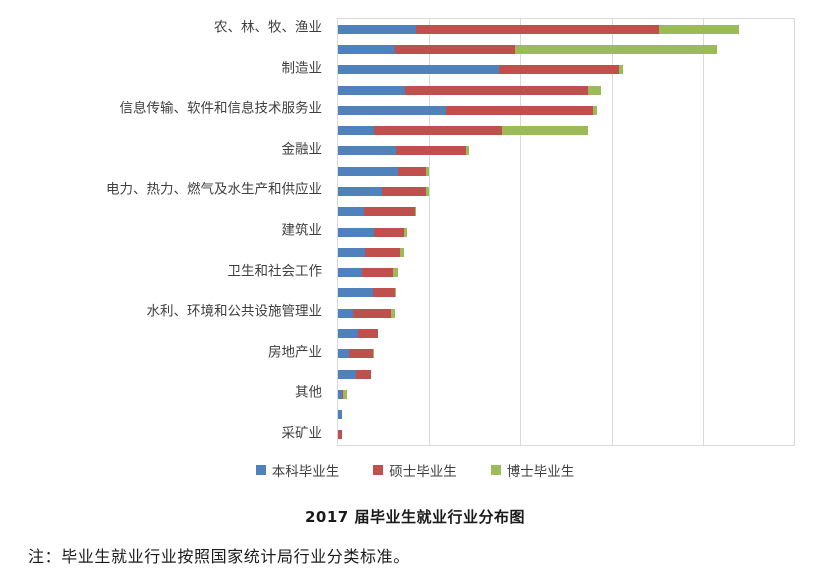 Image resolution: width=830 pixels, height=579 pixels. Describe the element at coordinates (302, 230) in the screenshot. I see `category-label: 建筑业` at that location.